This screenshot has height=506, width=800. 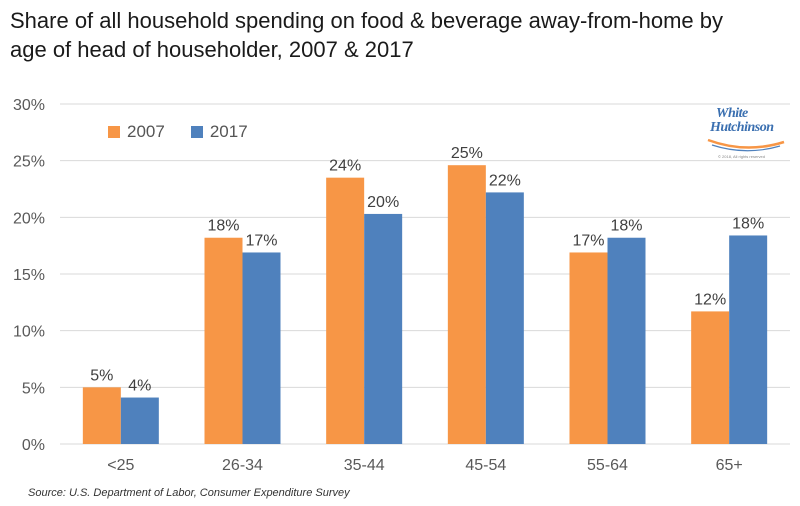 What do you see at coordinates (29, 275) in the screenshot?
I see `y-tick-label: 15%` at bounding box center [29, 275].